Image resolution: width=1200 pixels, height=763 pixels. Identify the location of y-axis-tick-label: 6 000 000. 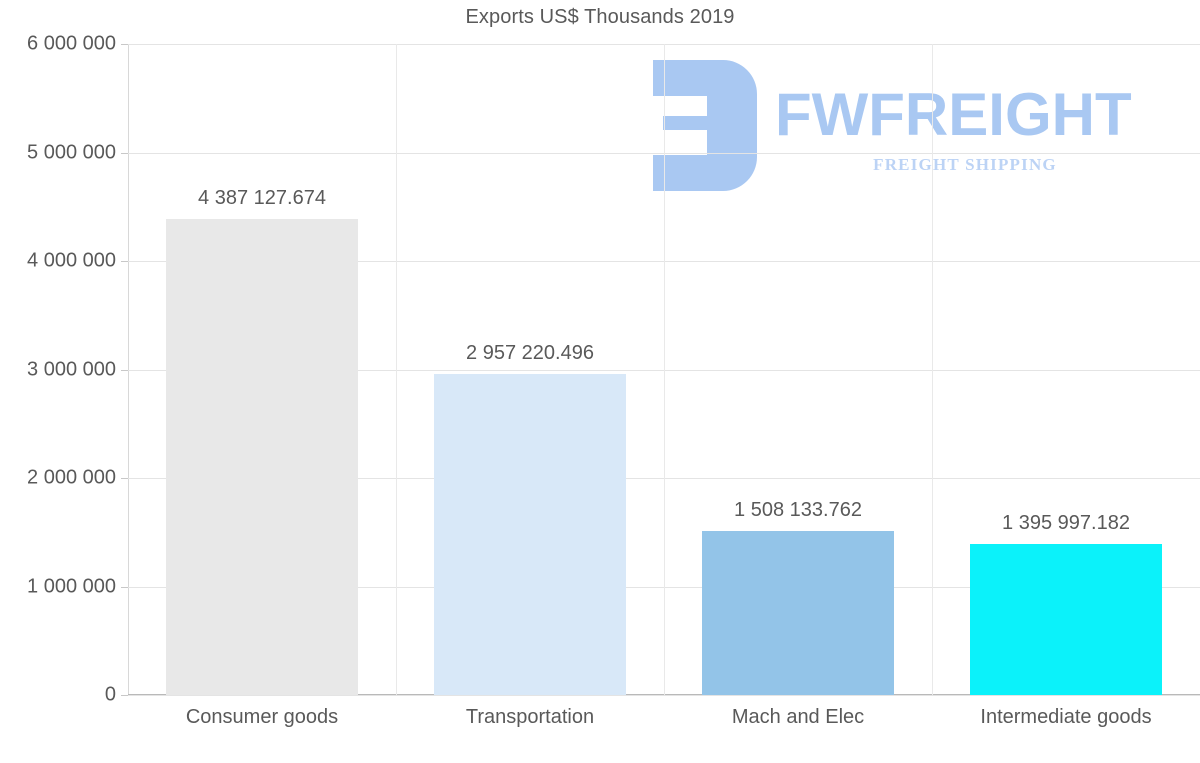
(71, 43).